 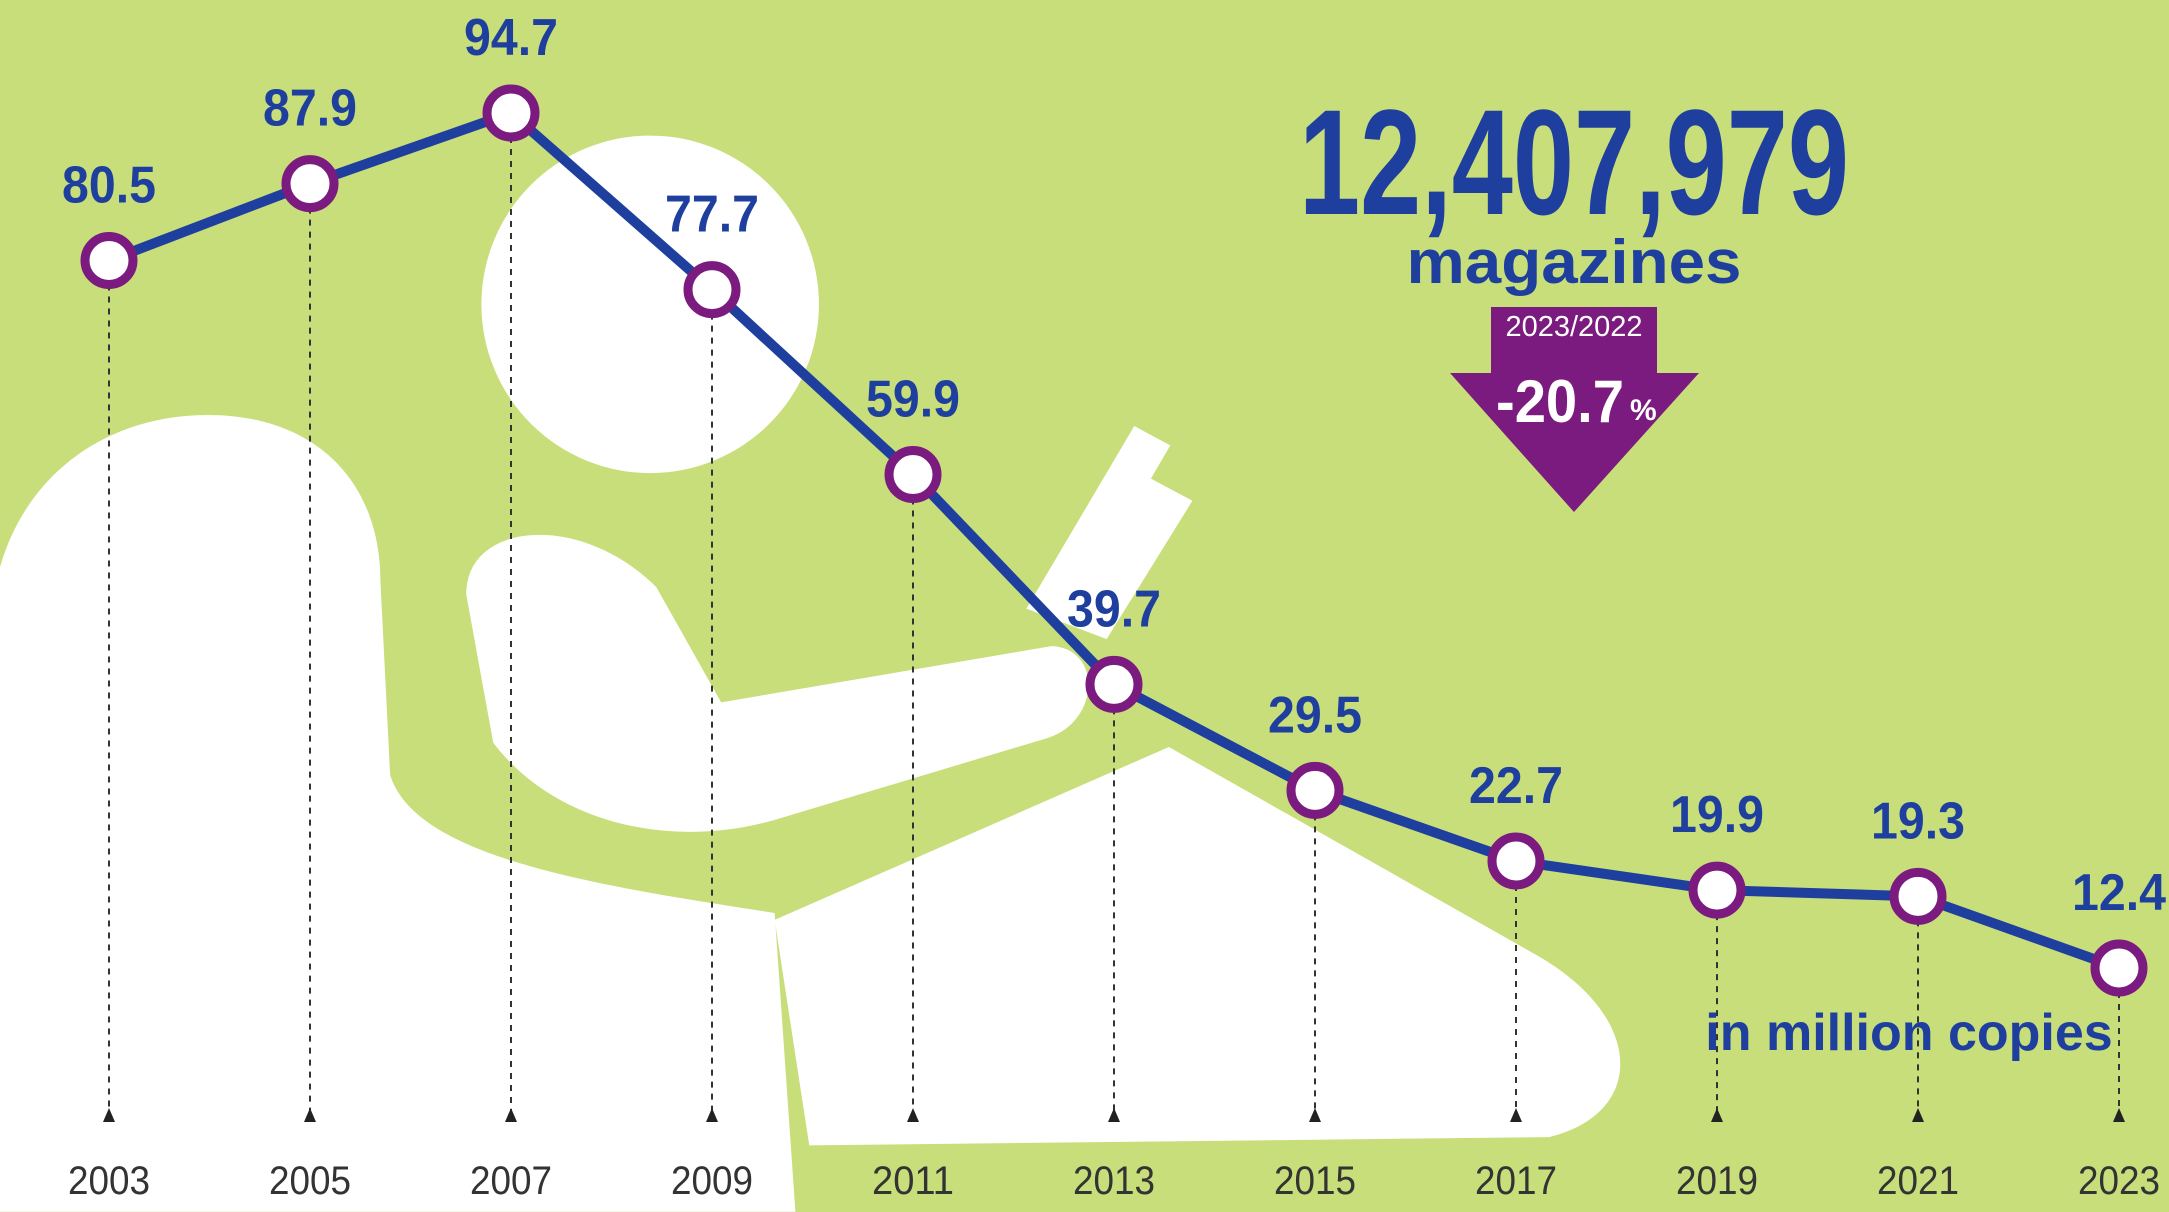 I want to click on x-tick-label: 2019, so click(x=1717, y=1181).